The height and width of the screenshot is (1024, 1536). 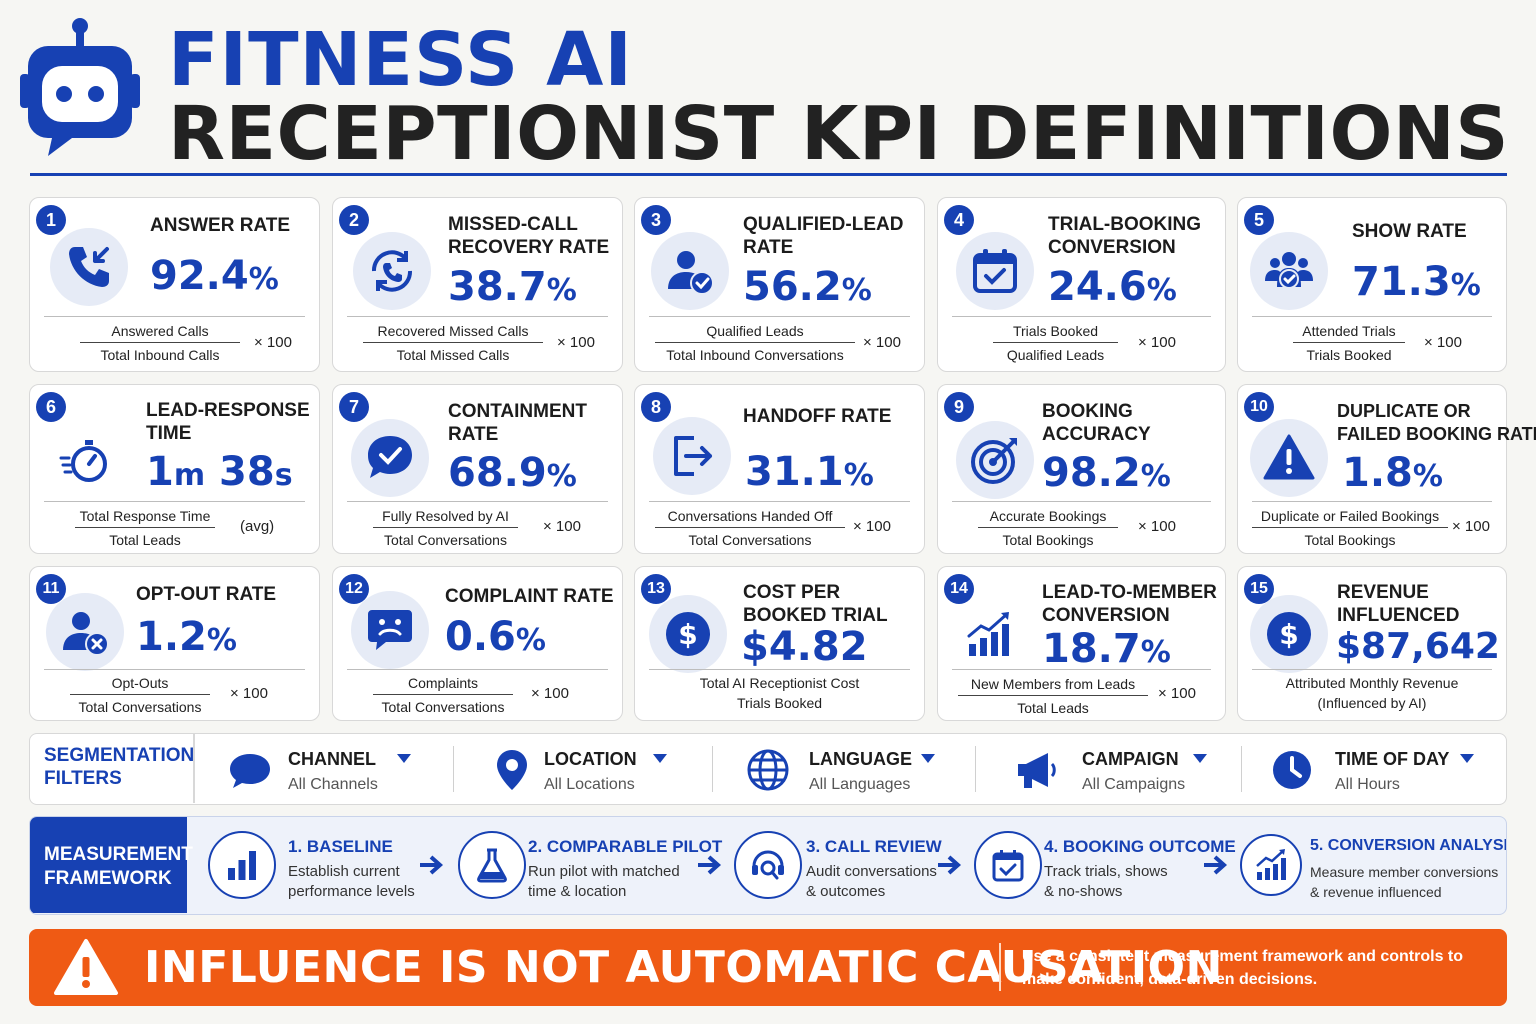 I want to click on kpi-formula: Complaints Total Conversations, so click(x=443, y=695).